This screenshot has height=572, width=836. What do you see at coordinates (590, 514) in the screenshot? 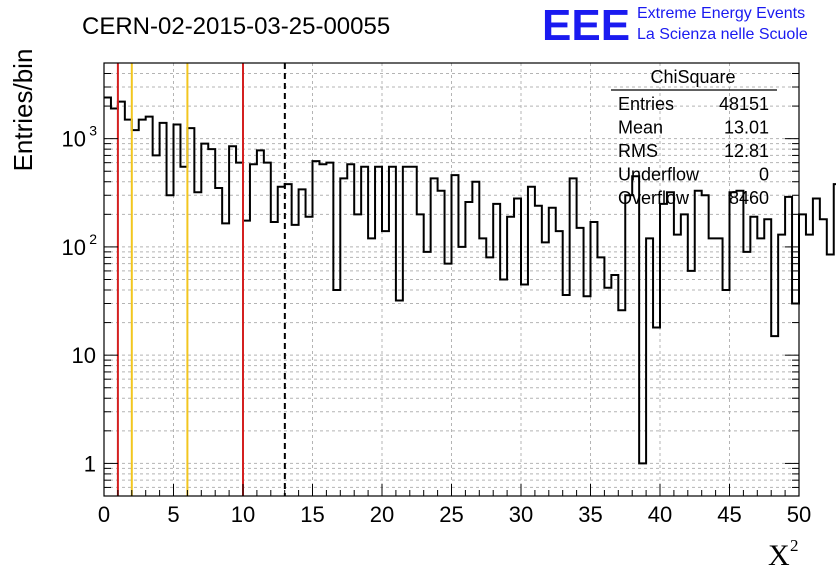
I see `x-tick-label: 35` at bounding box center [590, 514].